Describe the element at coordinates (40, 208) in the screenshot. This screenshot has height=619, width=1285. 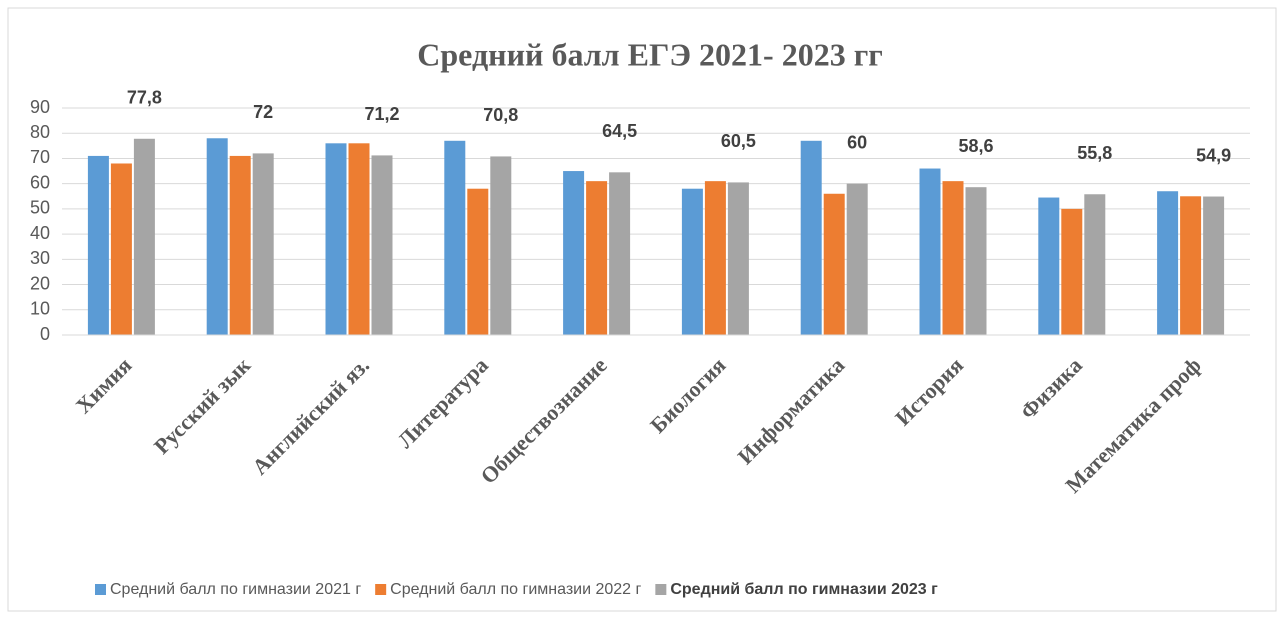
I see `y-tick-label: 50` at that location.